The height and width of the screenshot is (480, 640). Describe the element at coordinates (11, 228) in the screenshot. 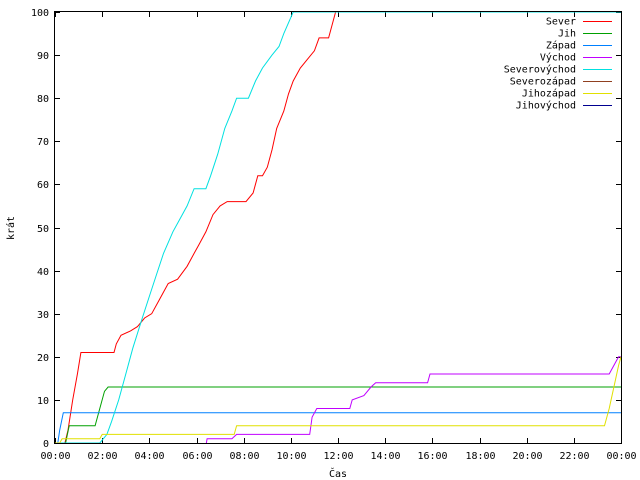

I see `y-axis-label: krát` at that location.